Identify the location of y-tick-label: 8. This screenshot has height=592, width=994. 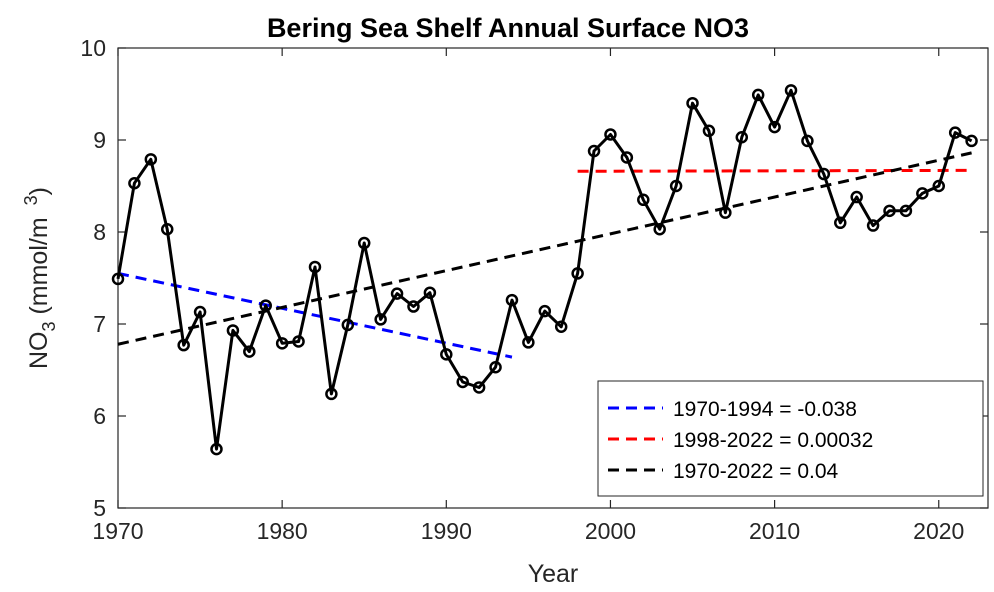
(99, 232).